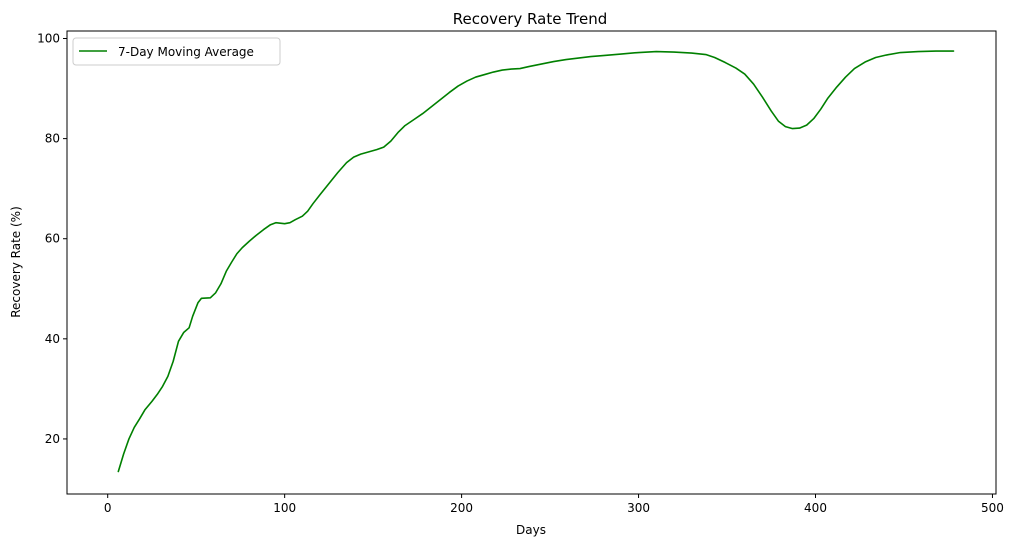  I want to click on x-tick-label: 100, so click(284, 508).